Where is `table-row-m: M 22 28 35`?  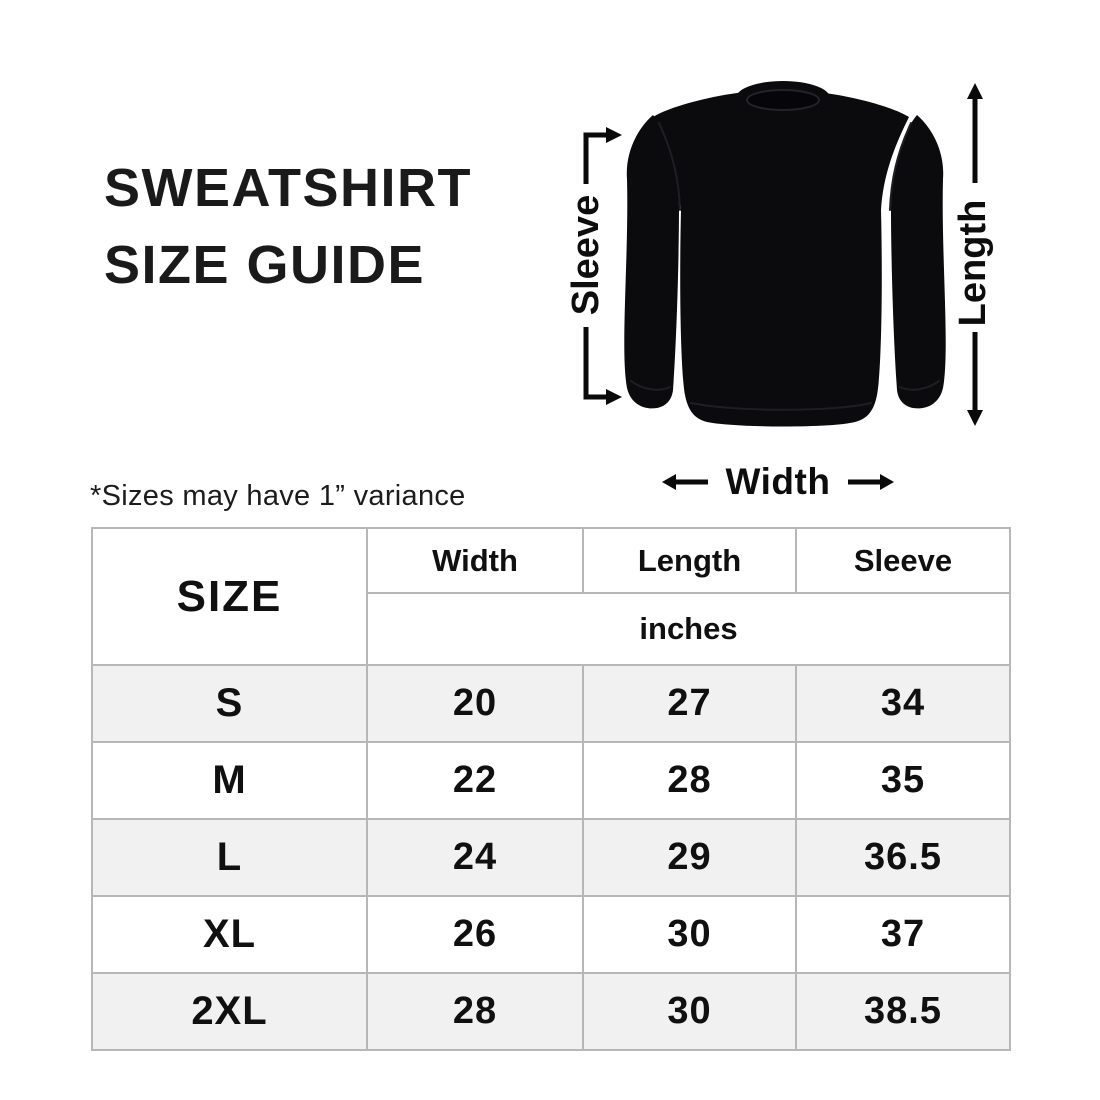 table-row-m: M 22 28 35 is located at coordinates (551, 780).